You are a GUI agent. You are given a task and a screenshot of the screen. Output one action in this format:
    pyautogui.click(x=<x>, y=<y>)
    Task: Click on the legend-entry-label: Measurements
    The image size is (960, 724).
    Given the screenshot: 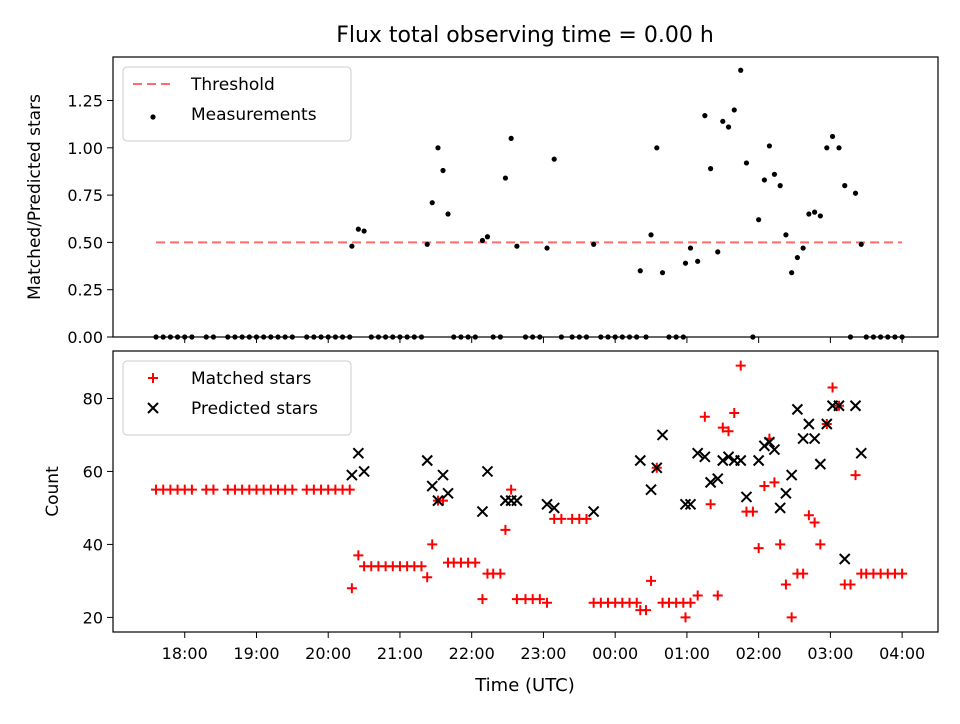 What is the action you would take?
    pyautogui.click(x=254, y=115)
    